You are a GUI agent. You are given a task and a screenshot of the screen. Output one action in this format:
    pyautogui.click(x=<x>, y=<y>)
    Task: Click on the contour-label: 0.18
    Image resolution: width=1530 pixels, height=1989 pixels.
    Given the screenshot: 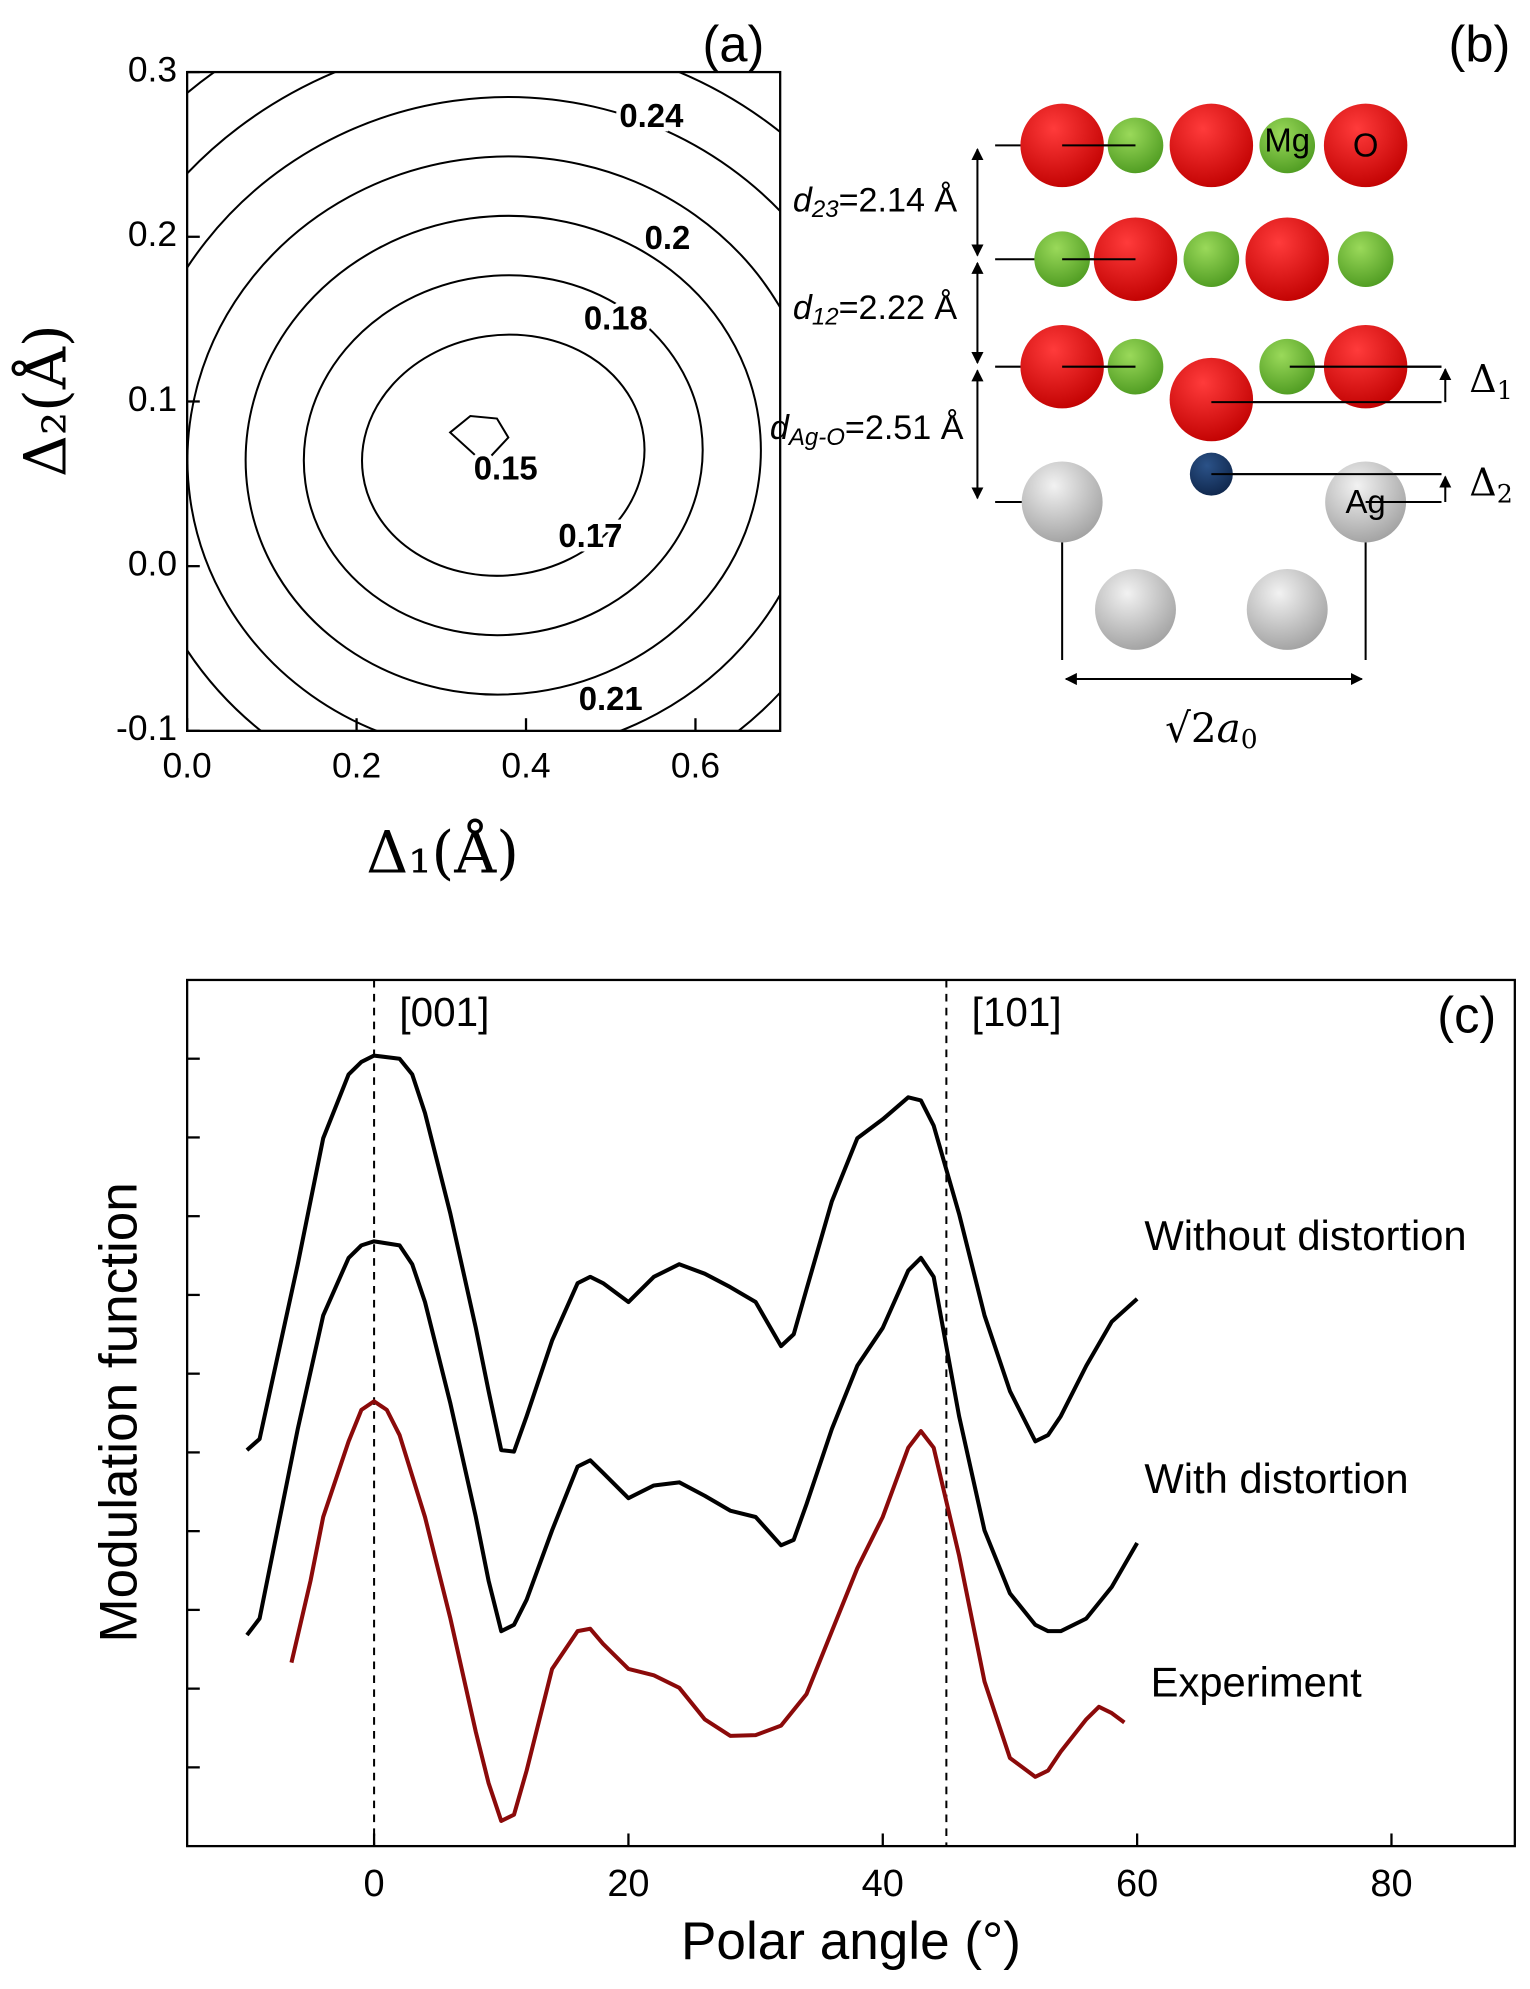 What is the action you would take?
    pyautogui.click(x=616, y=317)
    